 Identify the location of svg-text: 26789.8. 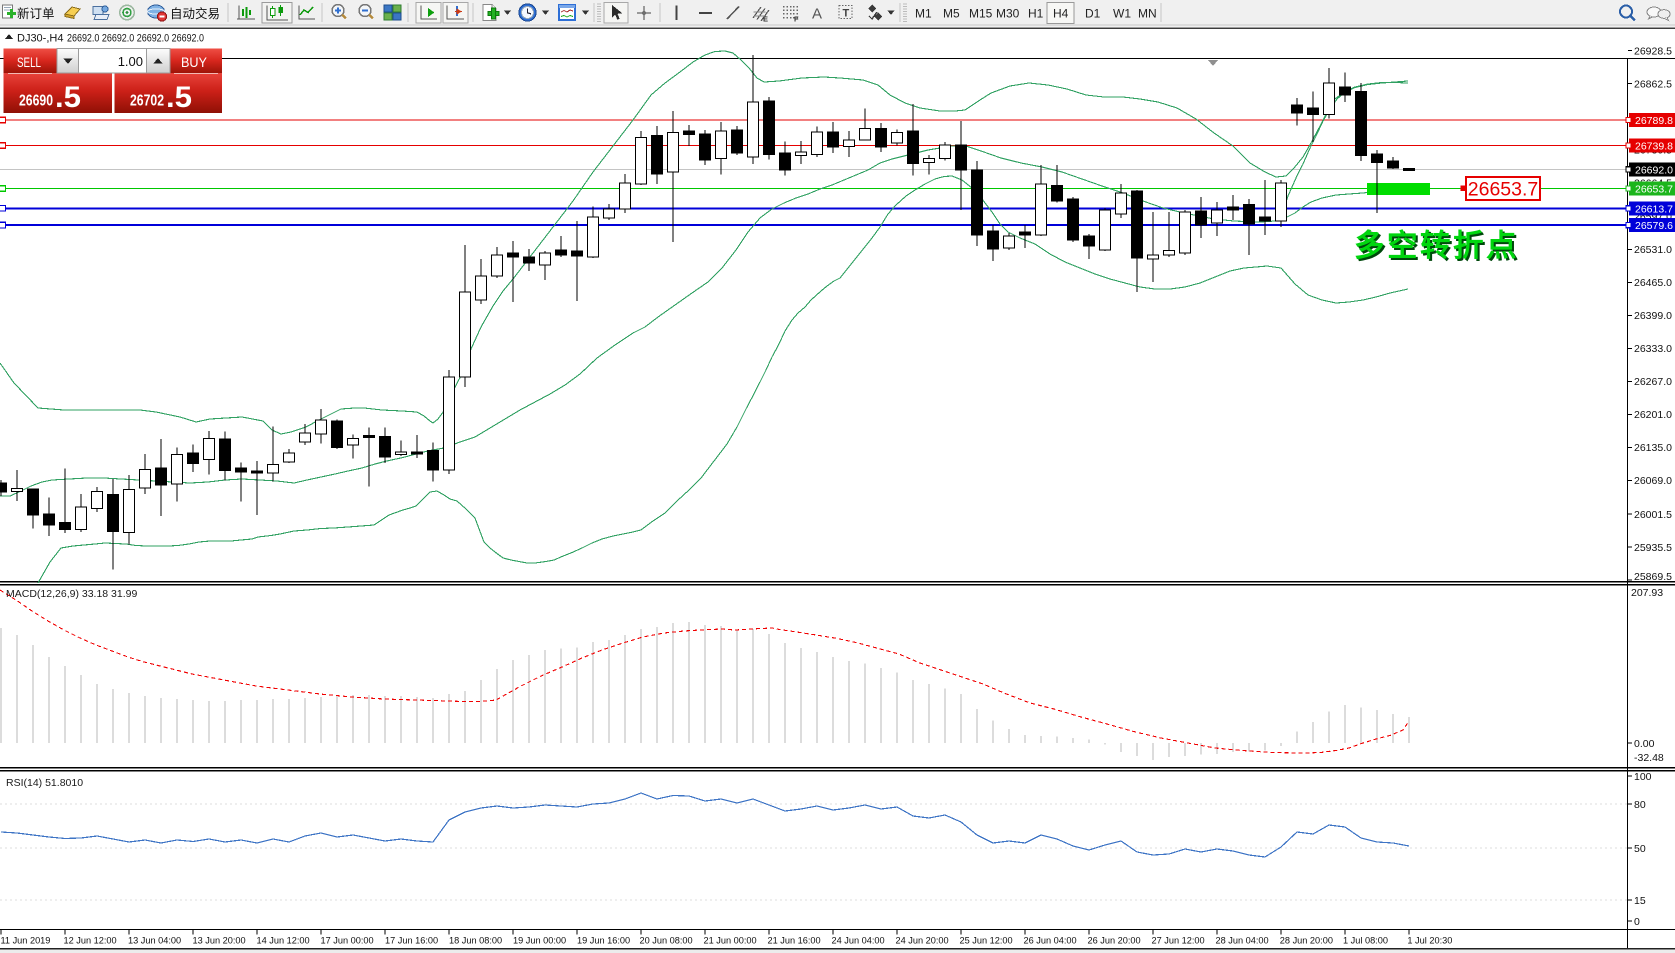
(1654, 121).